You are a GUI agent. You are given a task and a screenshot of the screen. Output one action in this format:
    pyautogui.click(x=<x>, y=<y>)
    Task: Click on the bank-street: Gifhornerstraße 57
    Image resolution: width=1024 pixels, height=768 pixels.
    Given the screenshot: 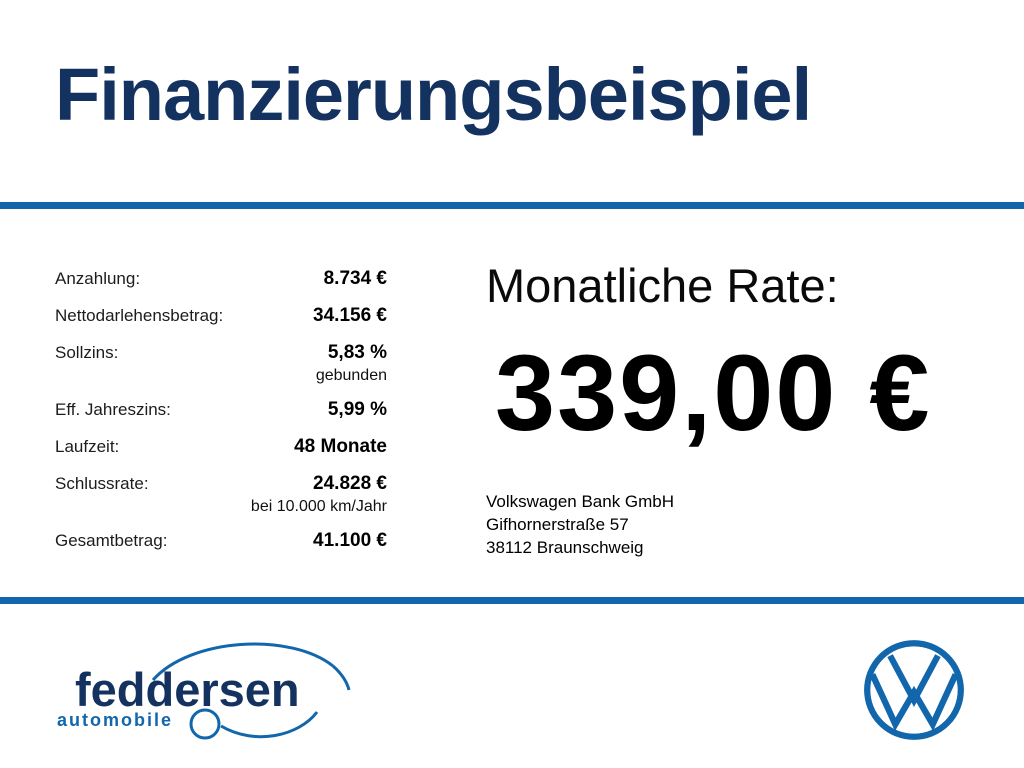 What is the action you would take?
    pyautogui.click(x=557, y=524)
    